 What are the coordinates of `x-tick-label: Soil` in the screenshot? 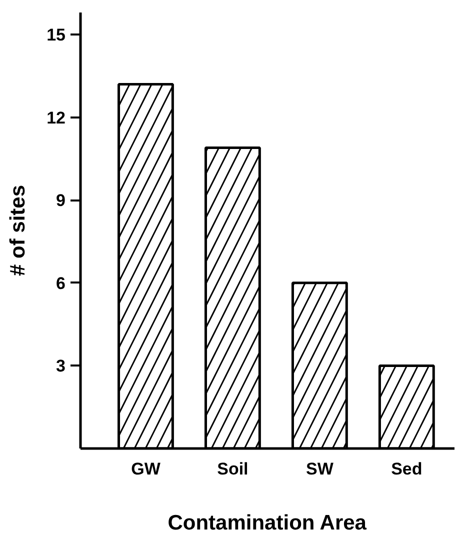 It's located at (232, 469).